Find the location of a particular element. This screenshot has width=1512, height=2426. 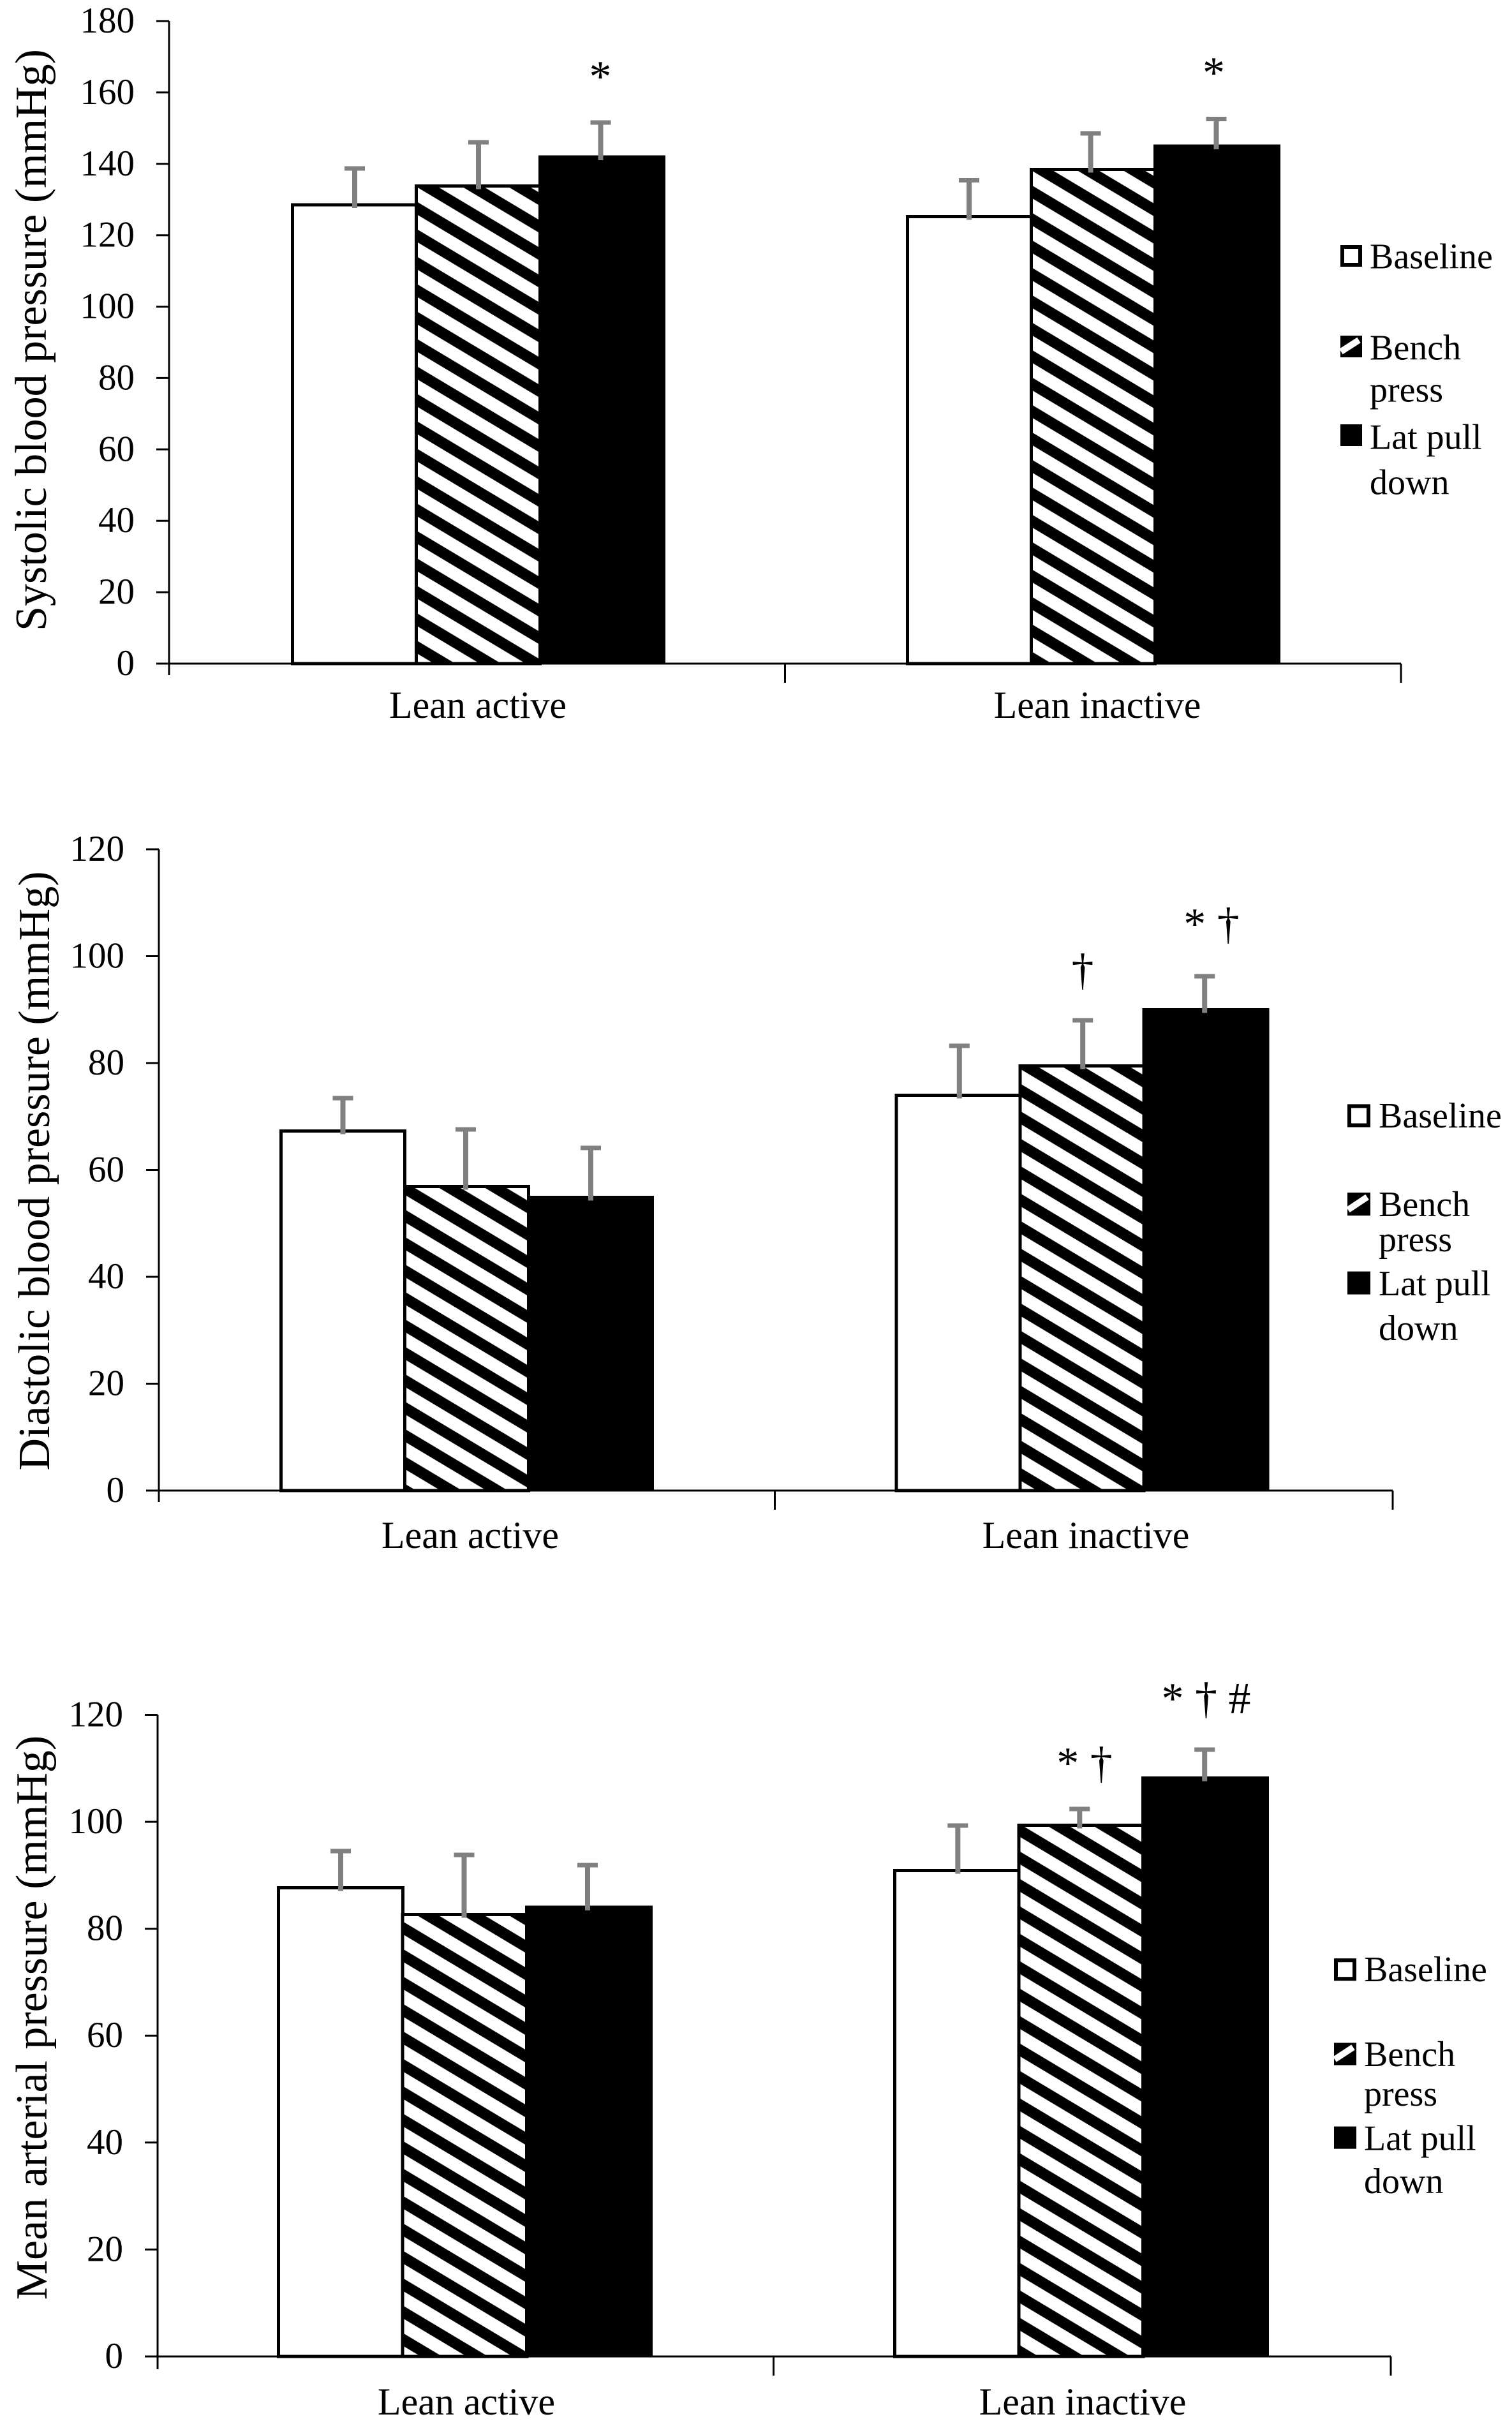

svg-text: Mean arterial pressure (mmHg) is located at coordinates (32, 2018).